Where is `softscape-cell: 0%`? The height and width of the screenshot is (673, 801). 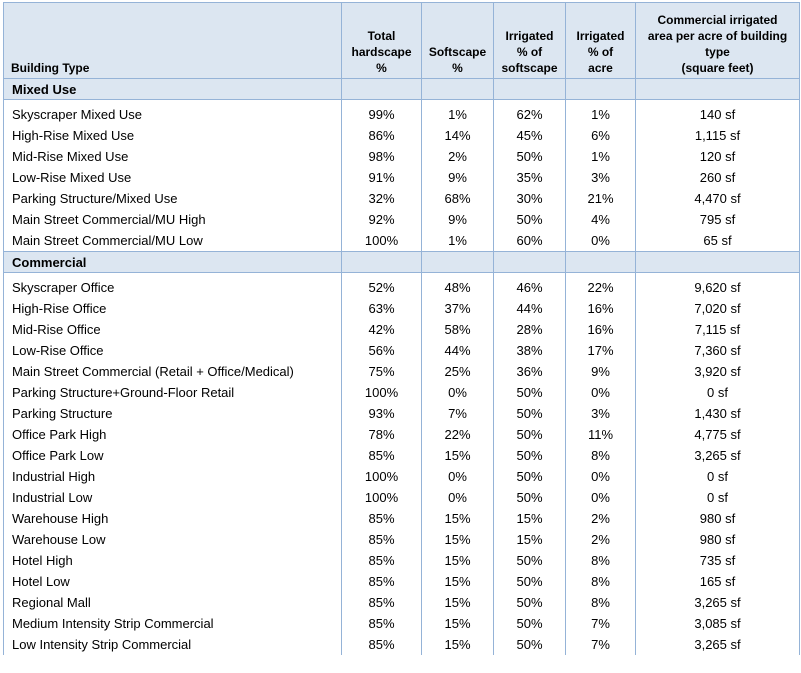 softscape-cell: 0% is located at coordinates (457, 476).